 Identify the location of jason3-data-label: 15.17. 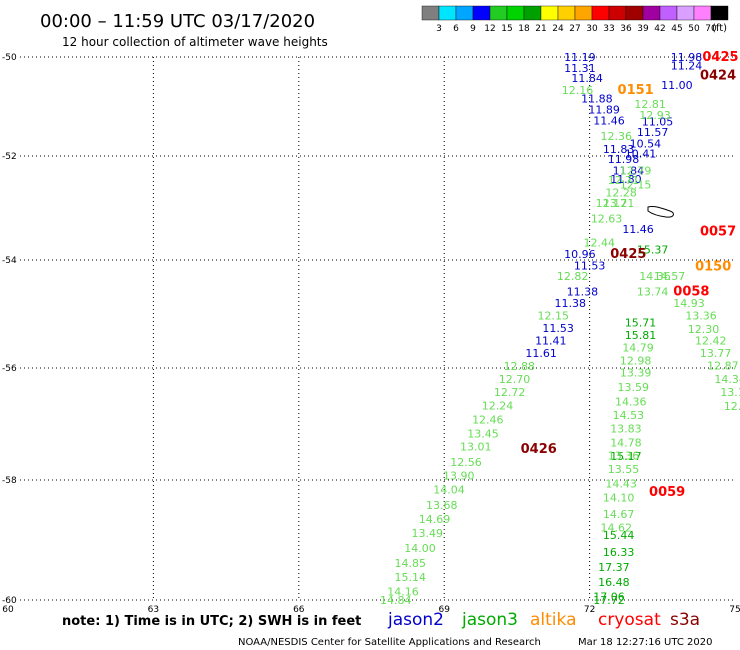
(626, 456).